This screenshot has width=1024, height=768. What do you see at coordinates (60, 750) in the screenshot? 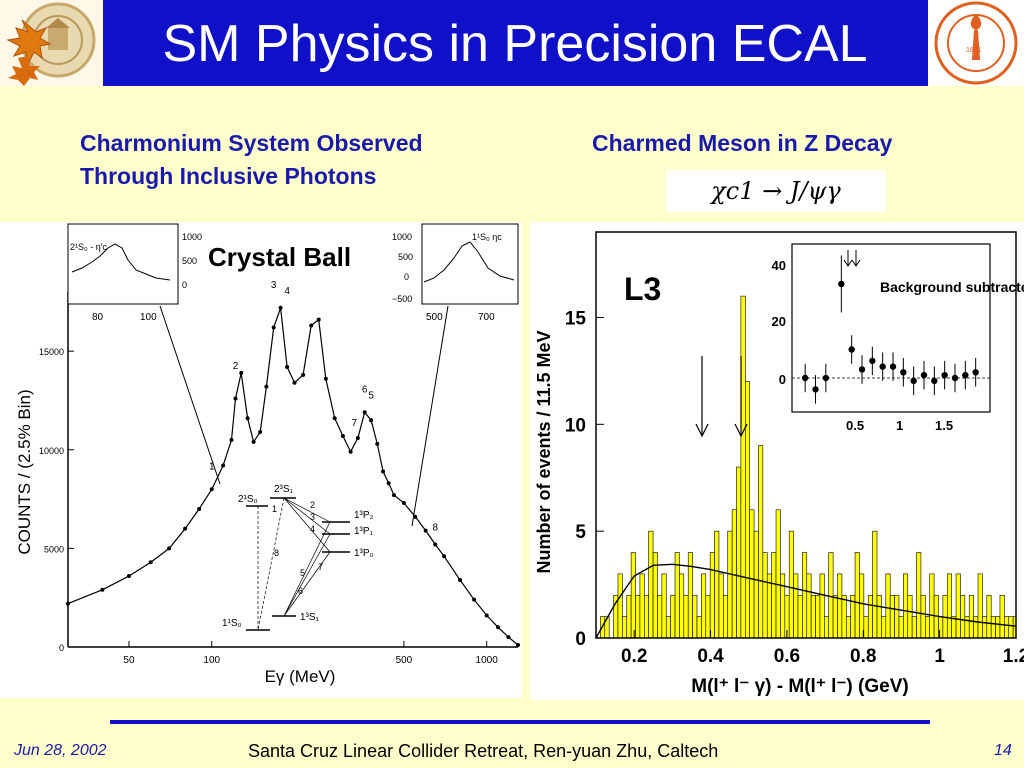
I see `footer-date: Jun 28, 2002` at bounding box center [60, 750].